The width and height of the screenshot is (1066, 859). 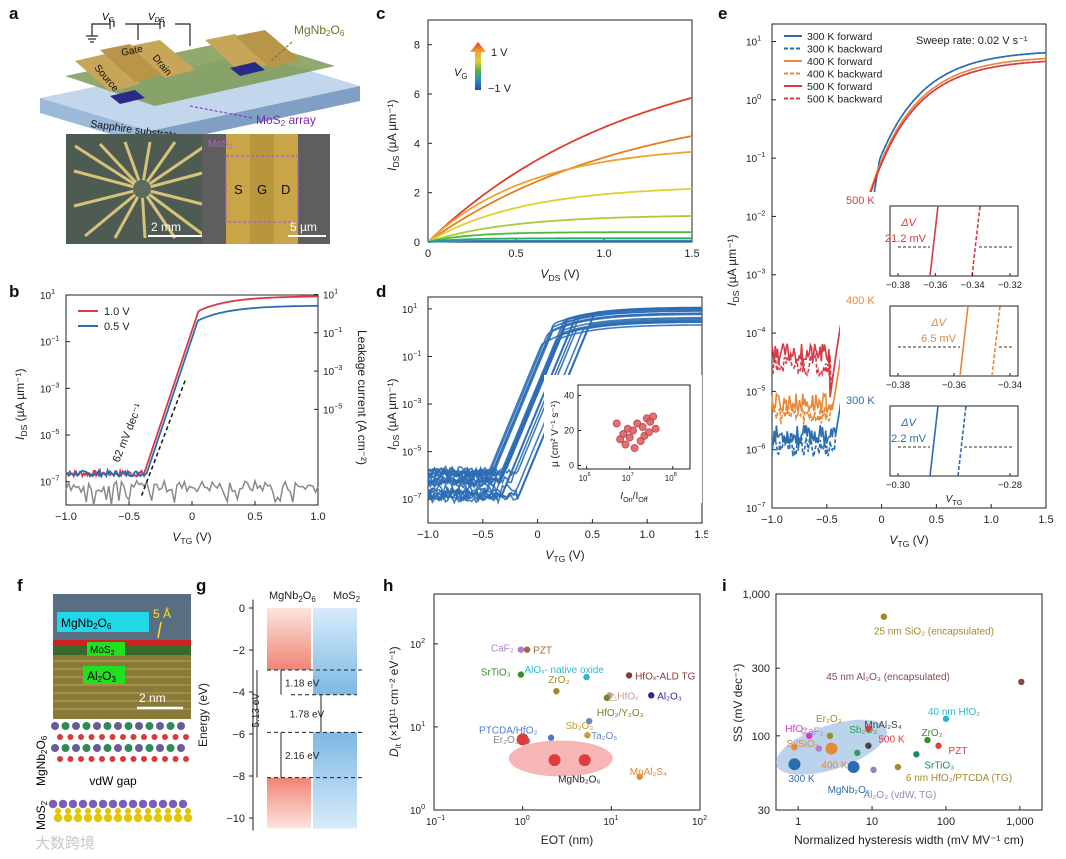 I want to click on vg-label: VG, so click(x=108, y=18).